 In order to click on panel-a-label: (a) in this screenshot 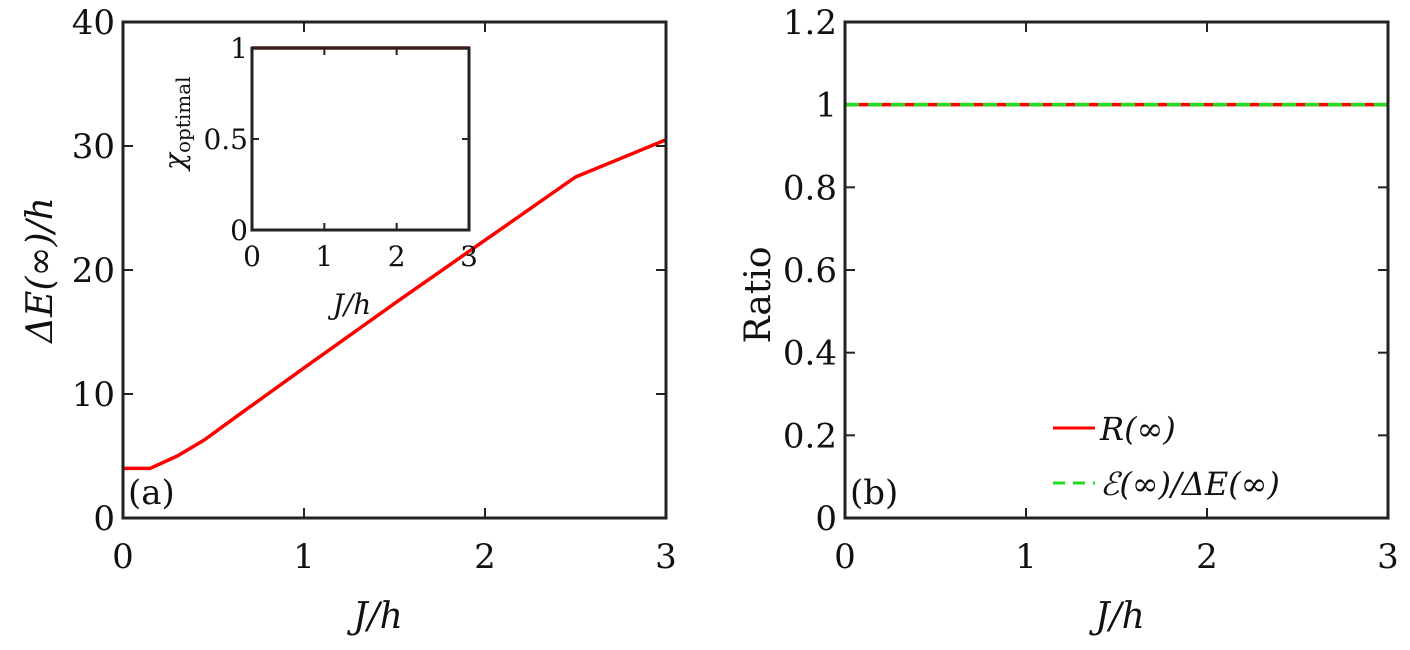, I will do `click(151, 493)`.